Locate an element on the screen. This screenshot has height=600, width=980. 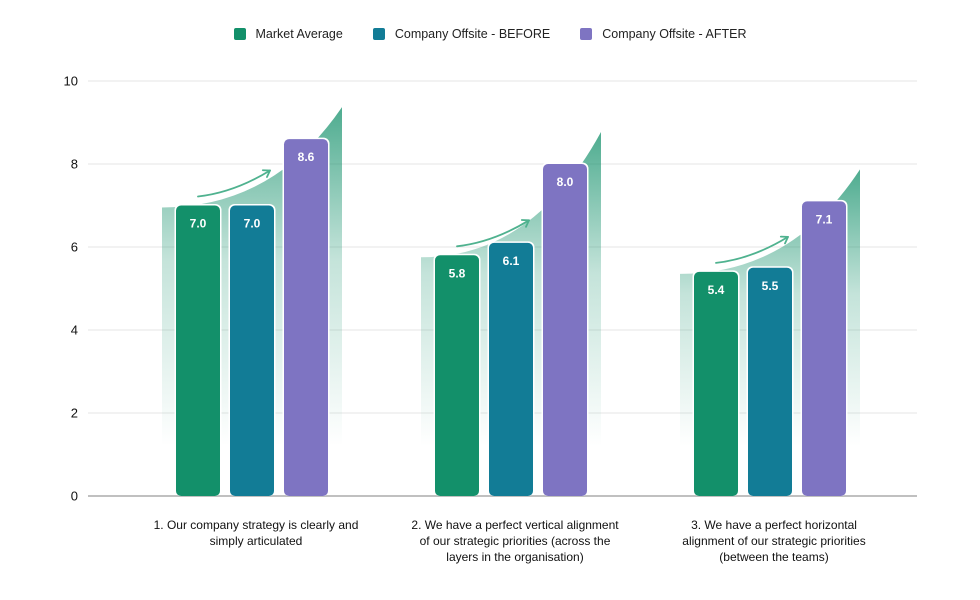
bar-value-label: 5.5 is located at coordinates (770, 286).